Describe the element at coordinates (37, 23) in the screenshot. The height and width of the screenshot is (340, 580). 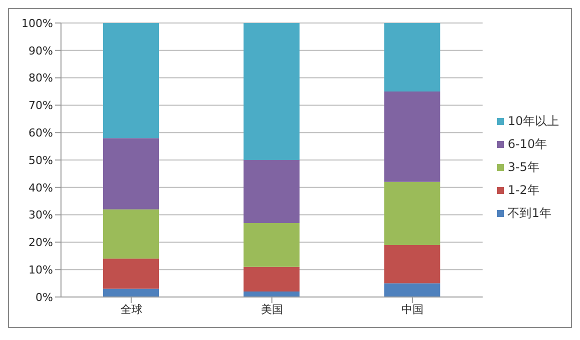
I see `y-tick-label: 100%` at that location.